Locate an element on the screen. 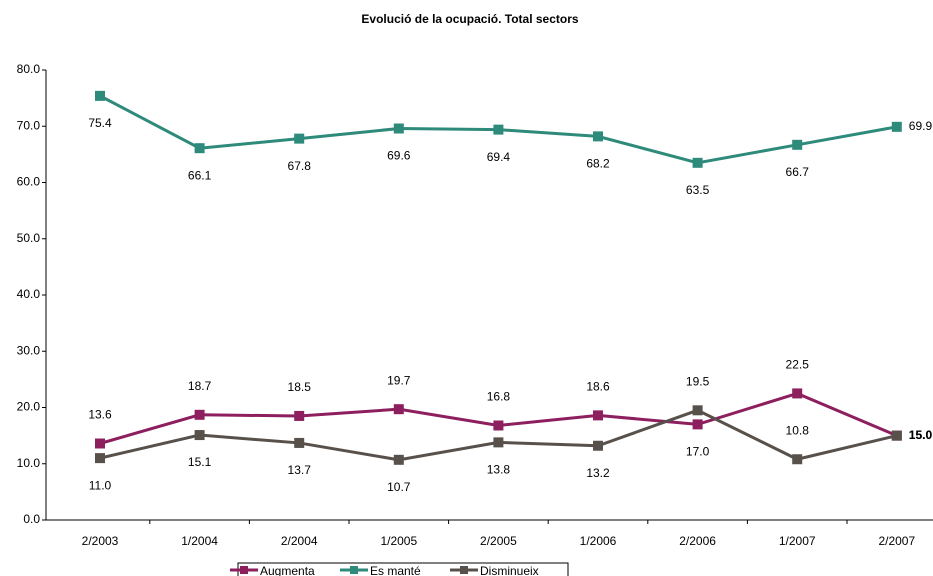 Image resolution: width=933 pixels, height=576 pixels. data-label: 15.0 is located at coordinates (921, 435).